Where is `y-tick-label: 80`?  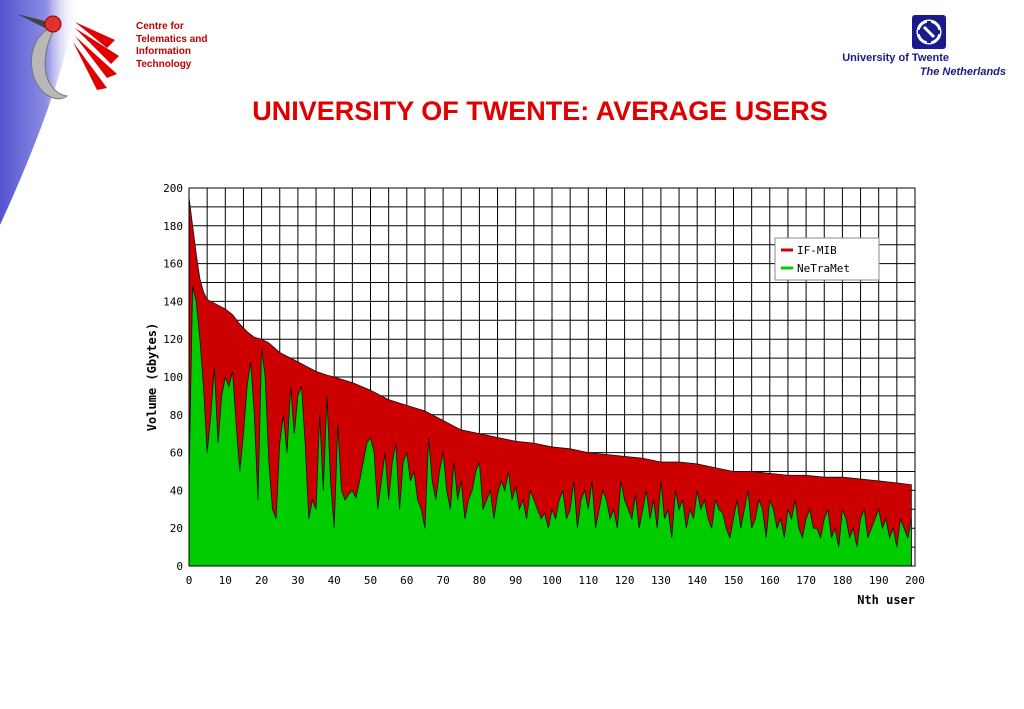
y-tick-label: 80 is located at coordinates (176, 415).